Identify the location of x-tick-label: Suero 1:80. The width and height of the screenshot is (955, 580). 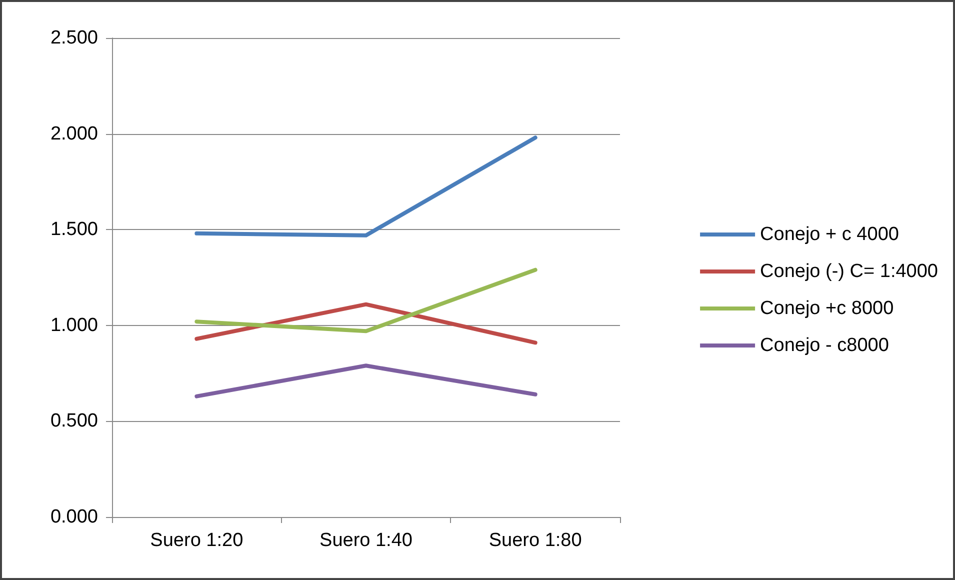
(535, 540).